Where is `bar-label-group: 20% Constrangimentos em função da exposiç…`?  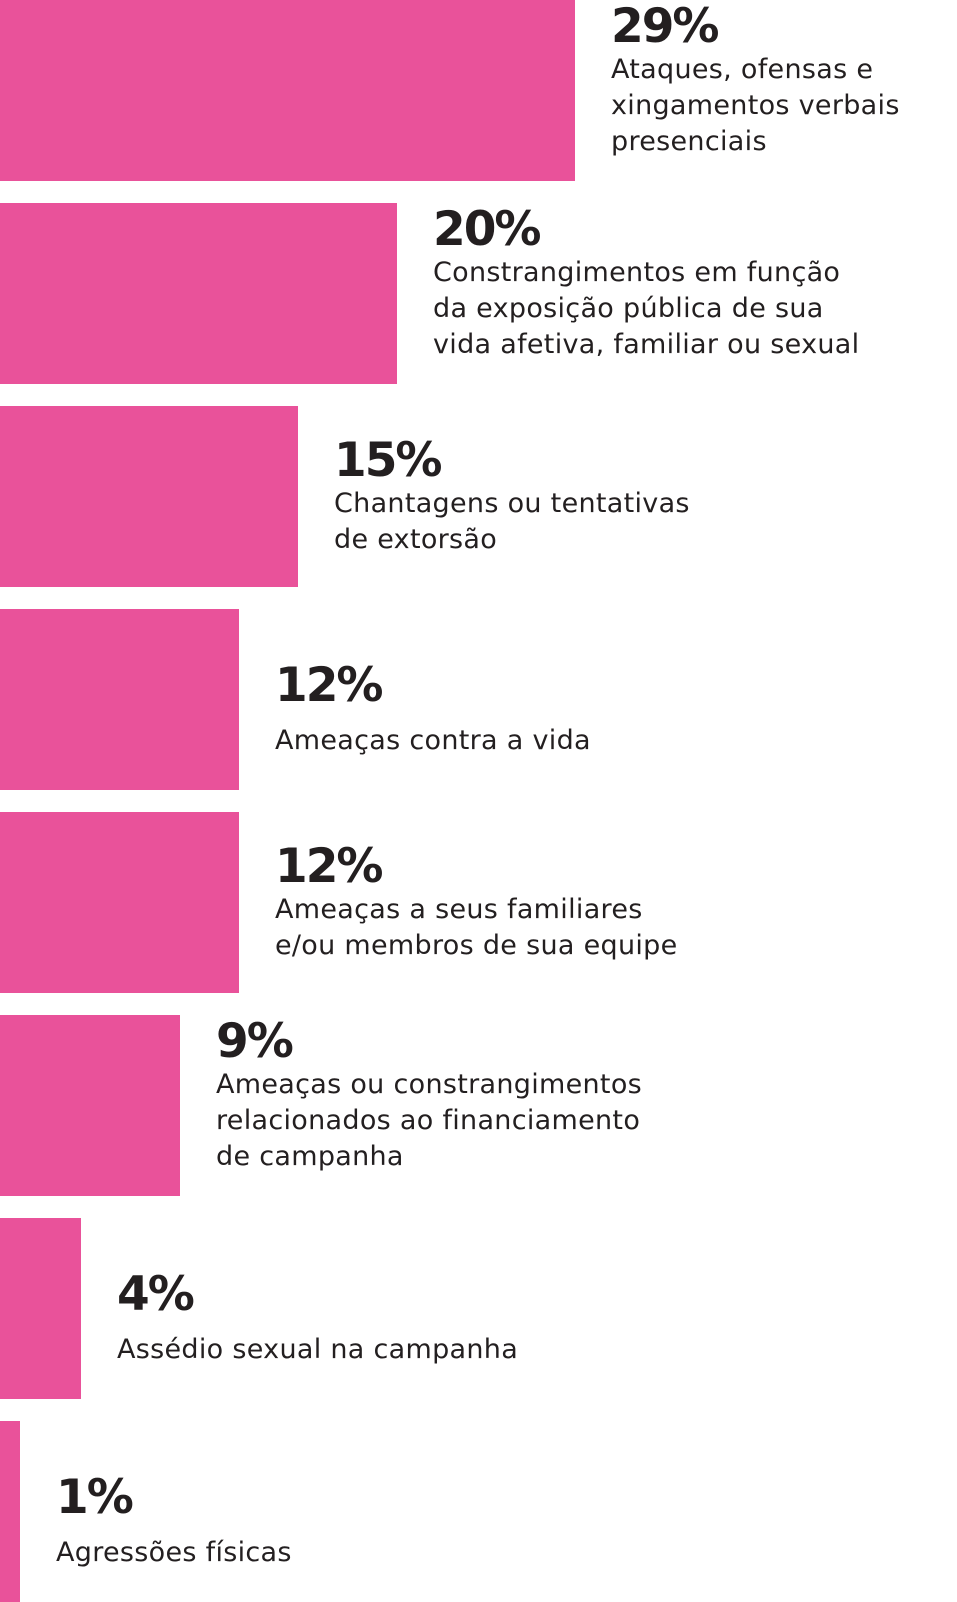
bar-label-group: 20% Constrangimentos em função da exposiç… is located at coordinates (646, 284).